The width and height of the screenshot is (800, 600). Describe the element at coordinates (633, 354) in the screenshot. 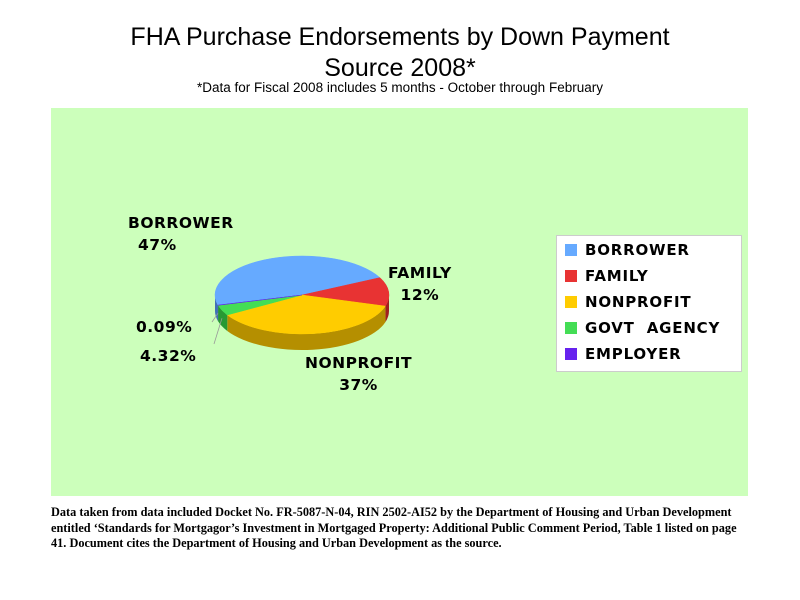

I see `legend-label: EMPLOYER` at that location.